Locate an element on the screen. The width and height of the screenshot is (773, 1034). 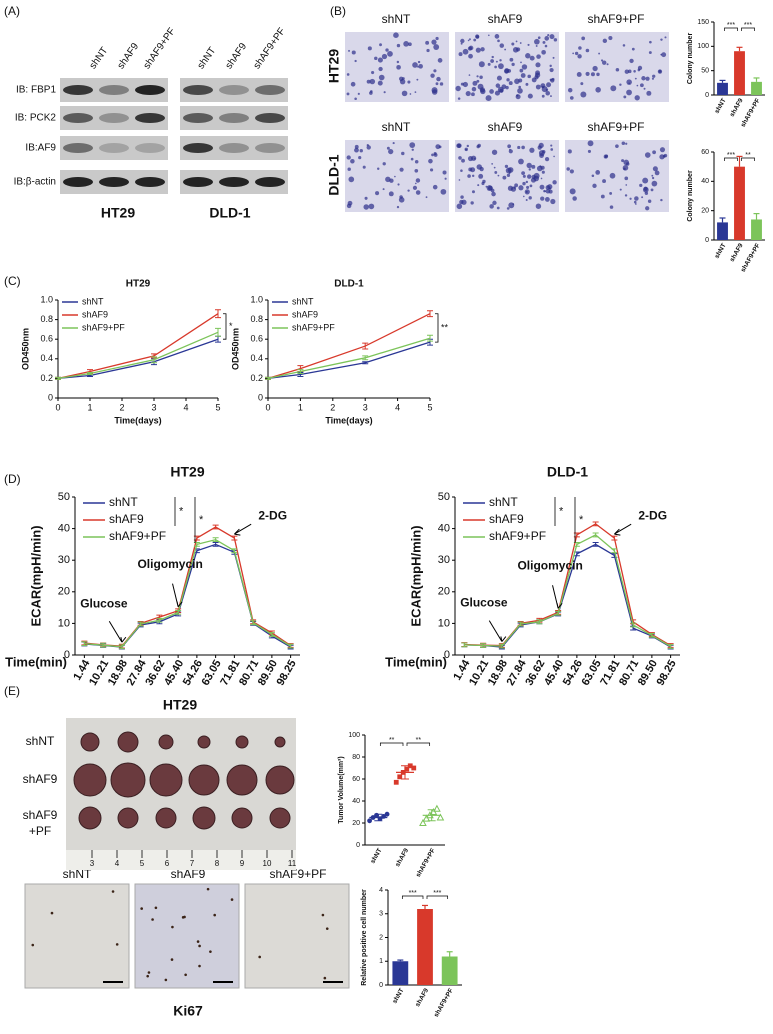
legend-label: shNT is located at coordinates (503, 502).